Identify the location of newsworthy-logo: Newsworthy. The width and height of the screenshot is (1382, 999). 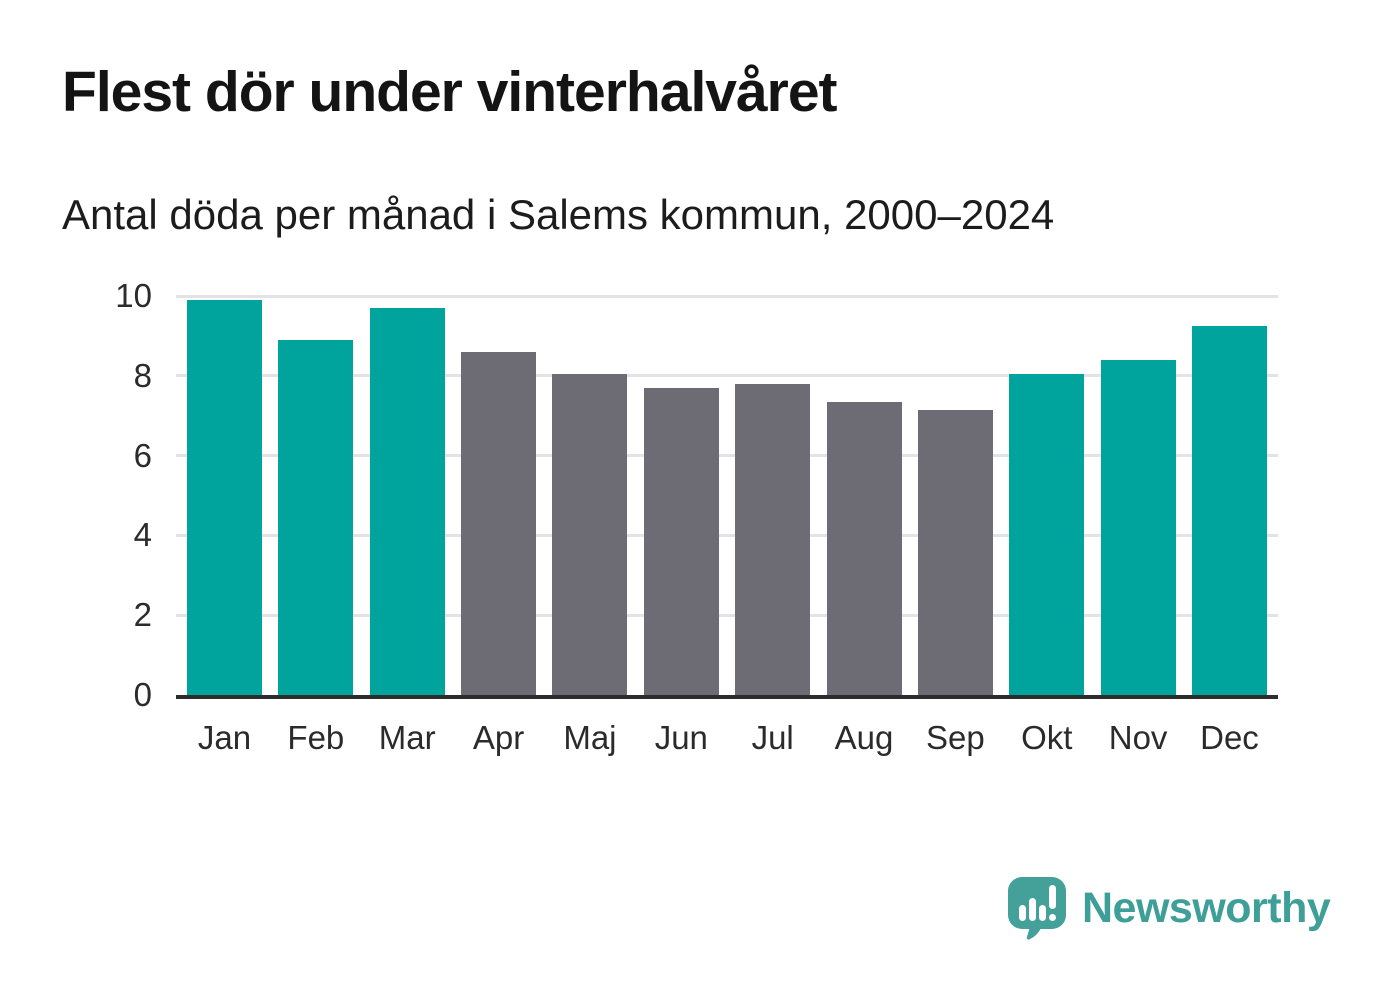
(1169, 908).